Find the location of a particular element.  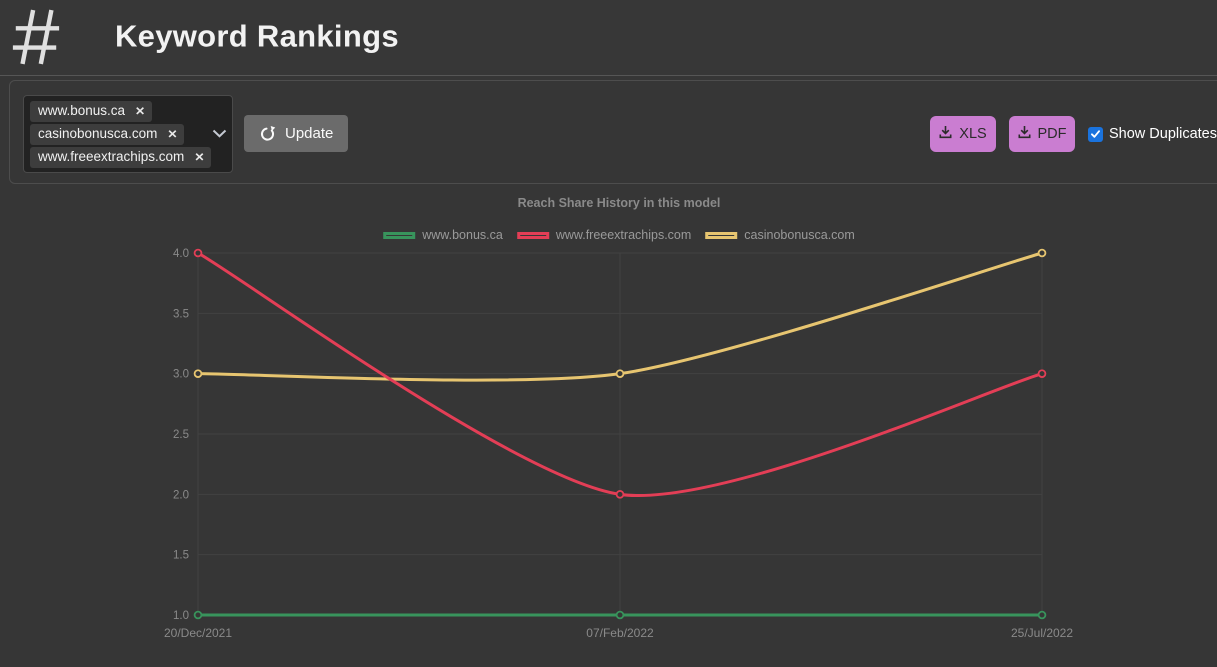

show-duplicates-label: Show Duplicates is located at coordinates (1163, 134).